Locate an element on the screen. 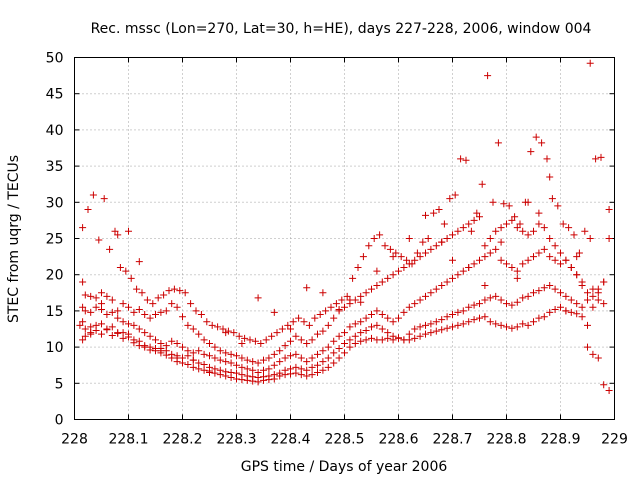 Image resolution: width=640 pixels, height=480 pixels. y-tick-label: 25 is located at coordinates (55, 240).